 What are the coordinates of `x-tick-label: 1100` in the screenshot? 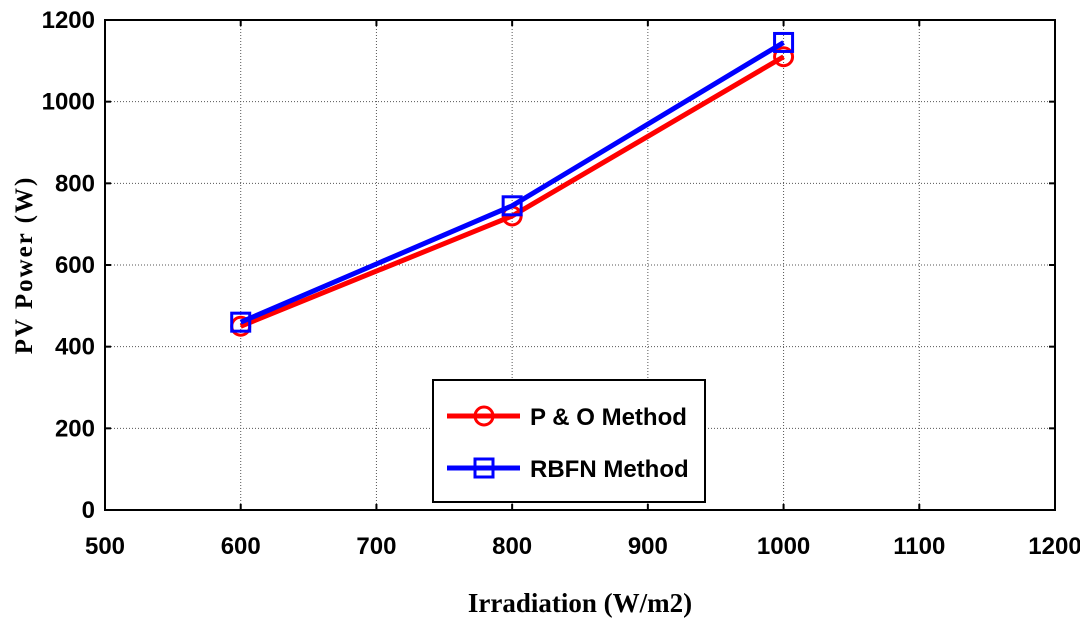 It's located at (919, 546).